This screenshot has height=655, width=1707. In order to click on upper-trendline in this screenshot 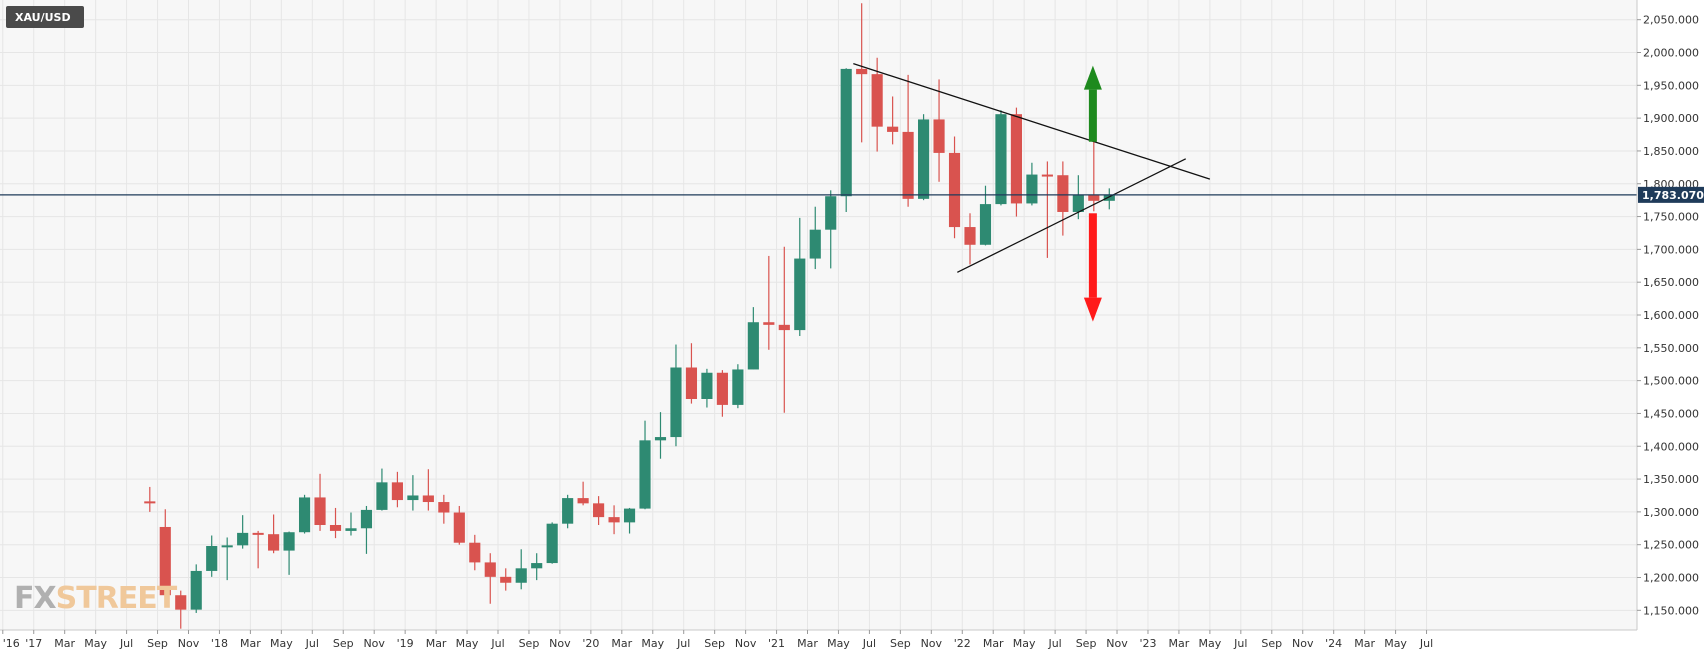, I will do `click(1032, 121)`.